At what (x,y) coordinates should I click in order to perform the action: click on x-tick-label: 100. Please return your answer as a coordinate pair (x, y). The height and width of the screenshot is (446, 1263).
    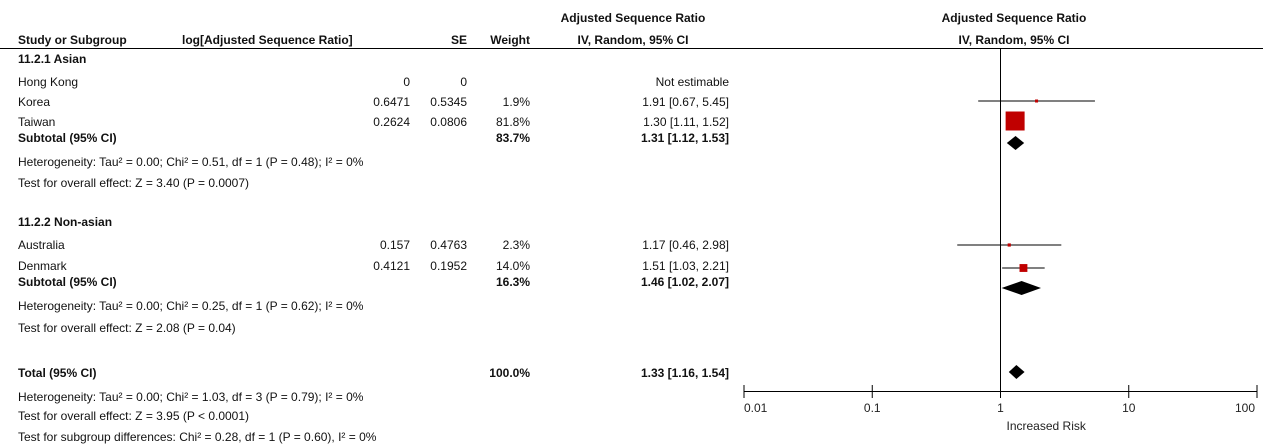
    Looking at the image, I should click on (1245, 408).